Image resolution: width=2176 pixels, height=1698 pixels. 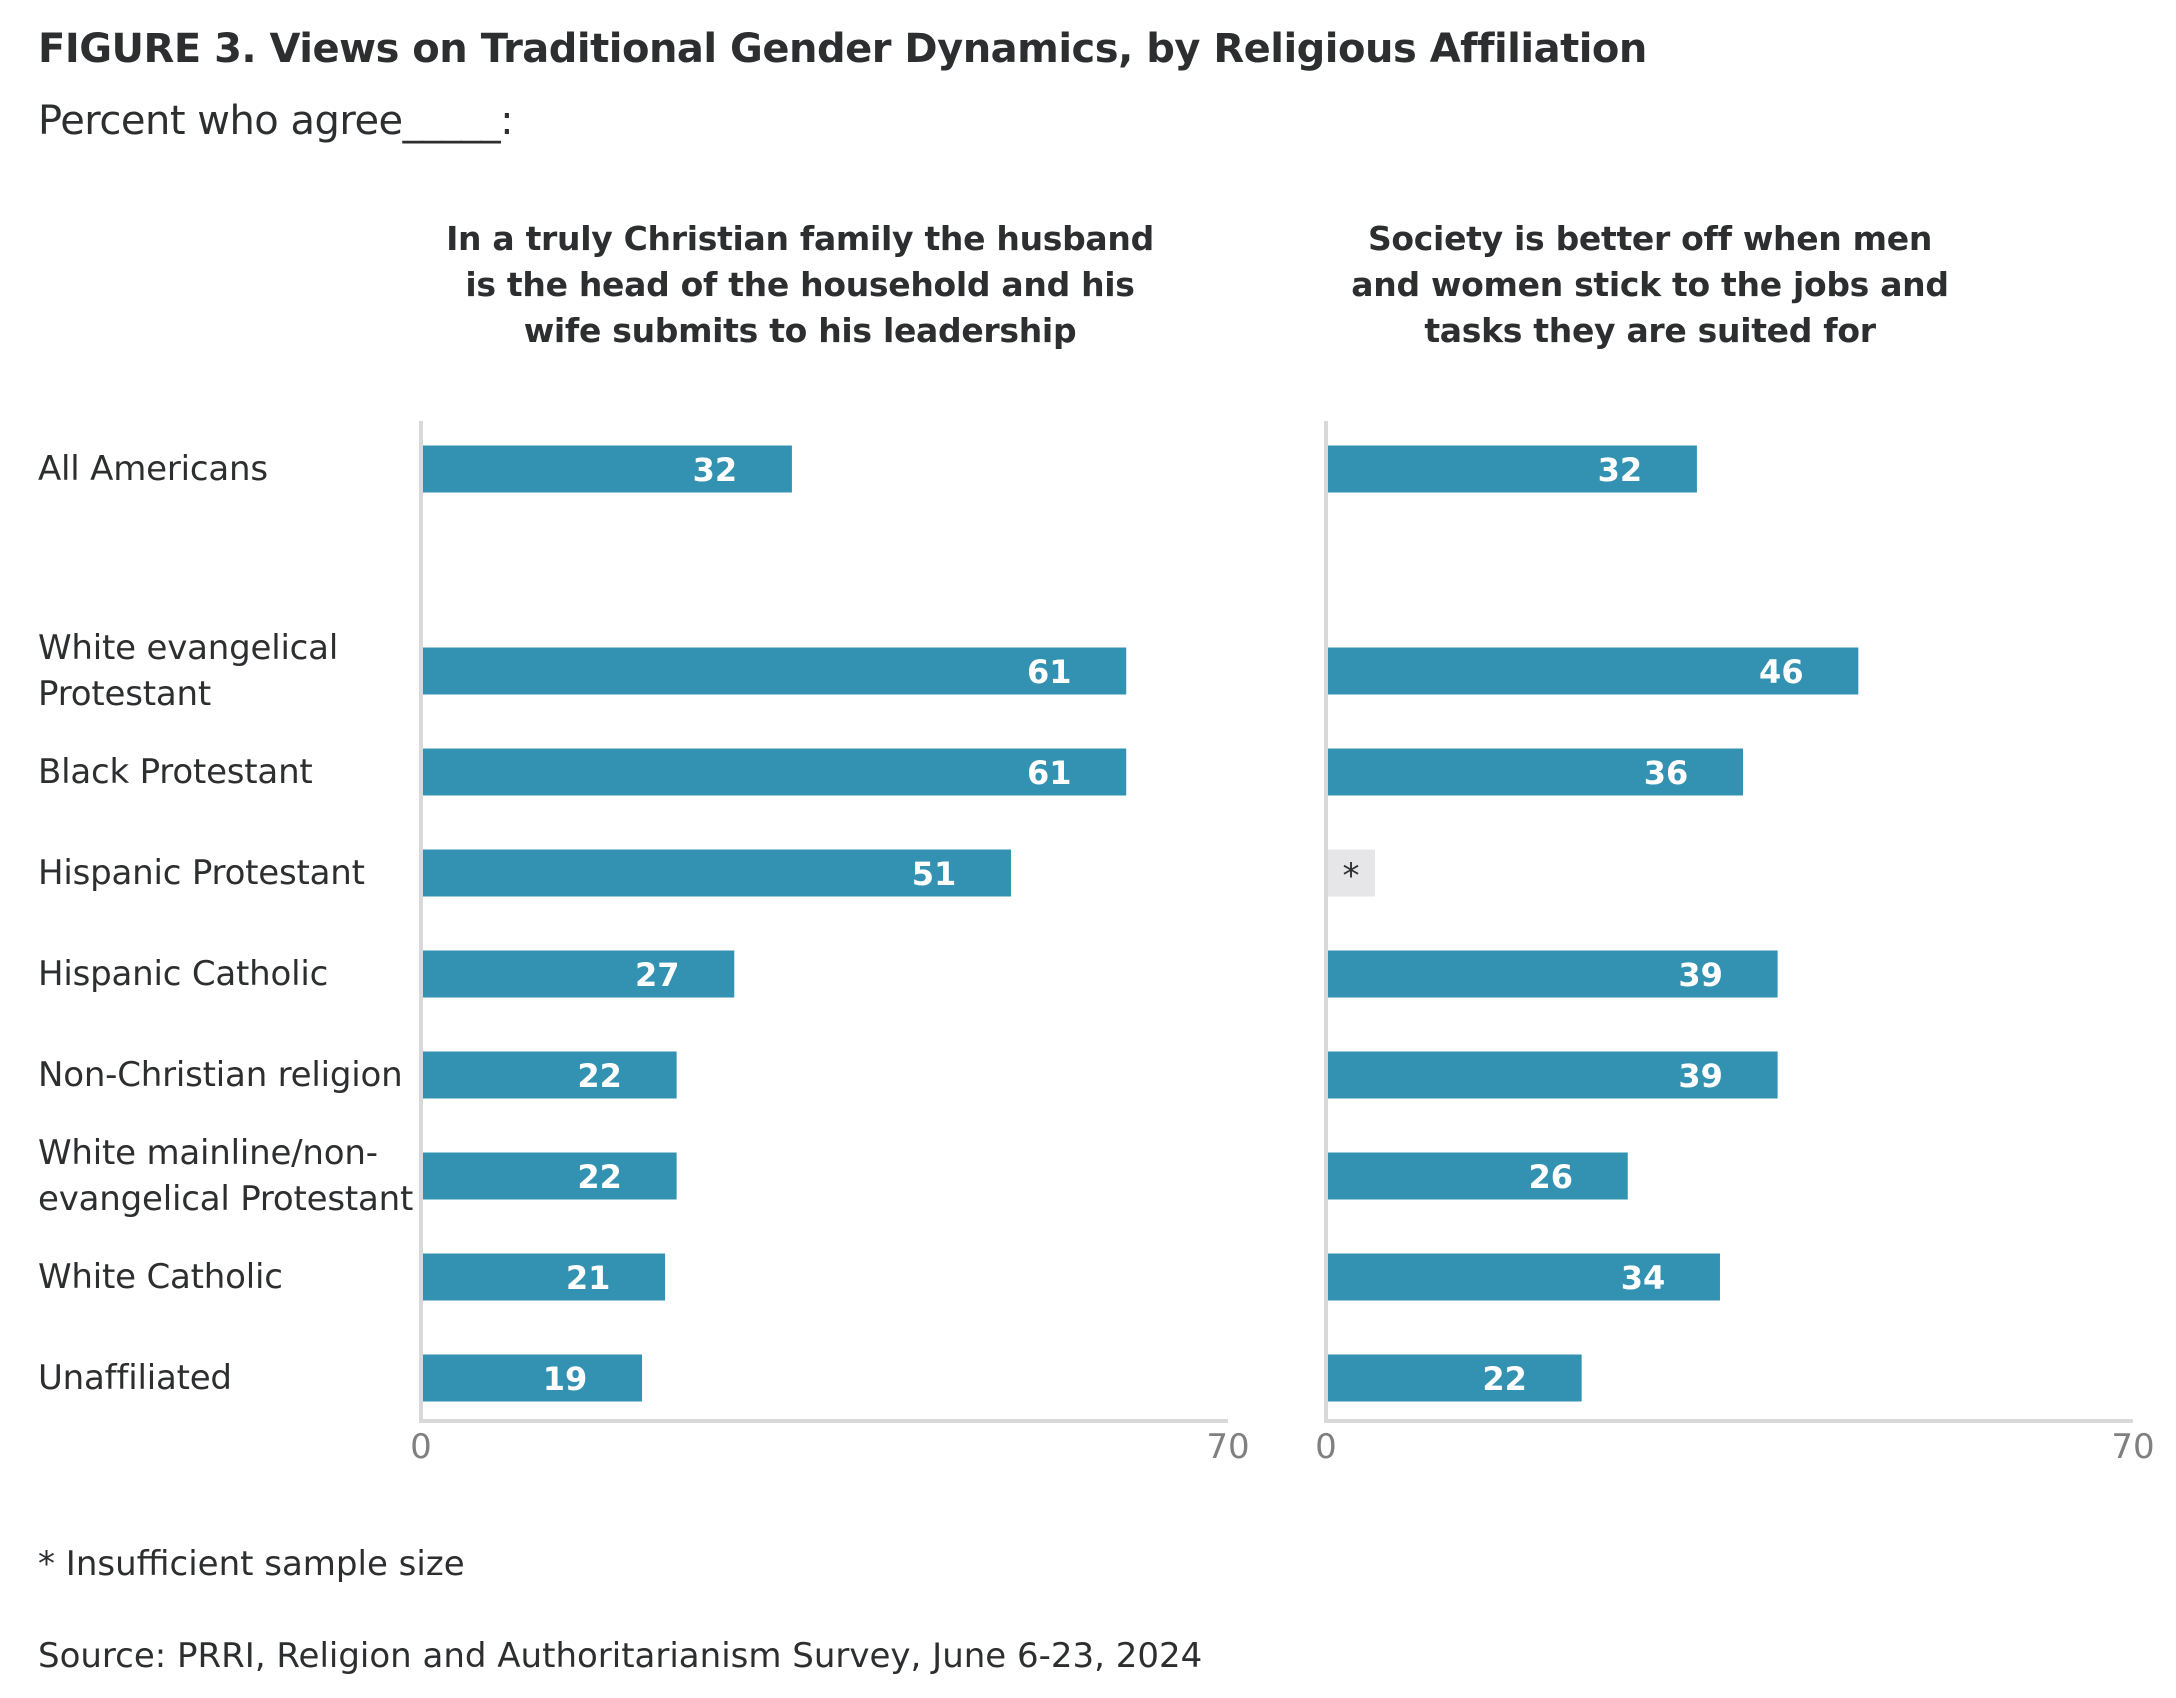 What do you see at coordinates (800, 238) in the screenshot?
I see `panel-title-line: In a truly Christian family the husband` at bounding box center [800, 238].